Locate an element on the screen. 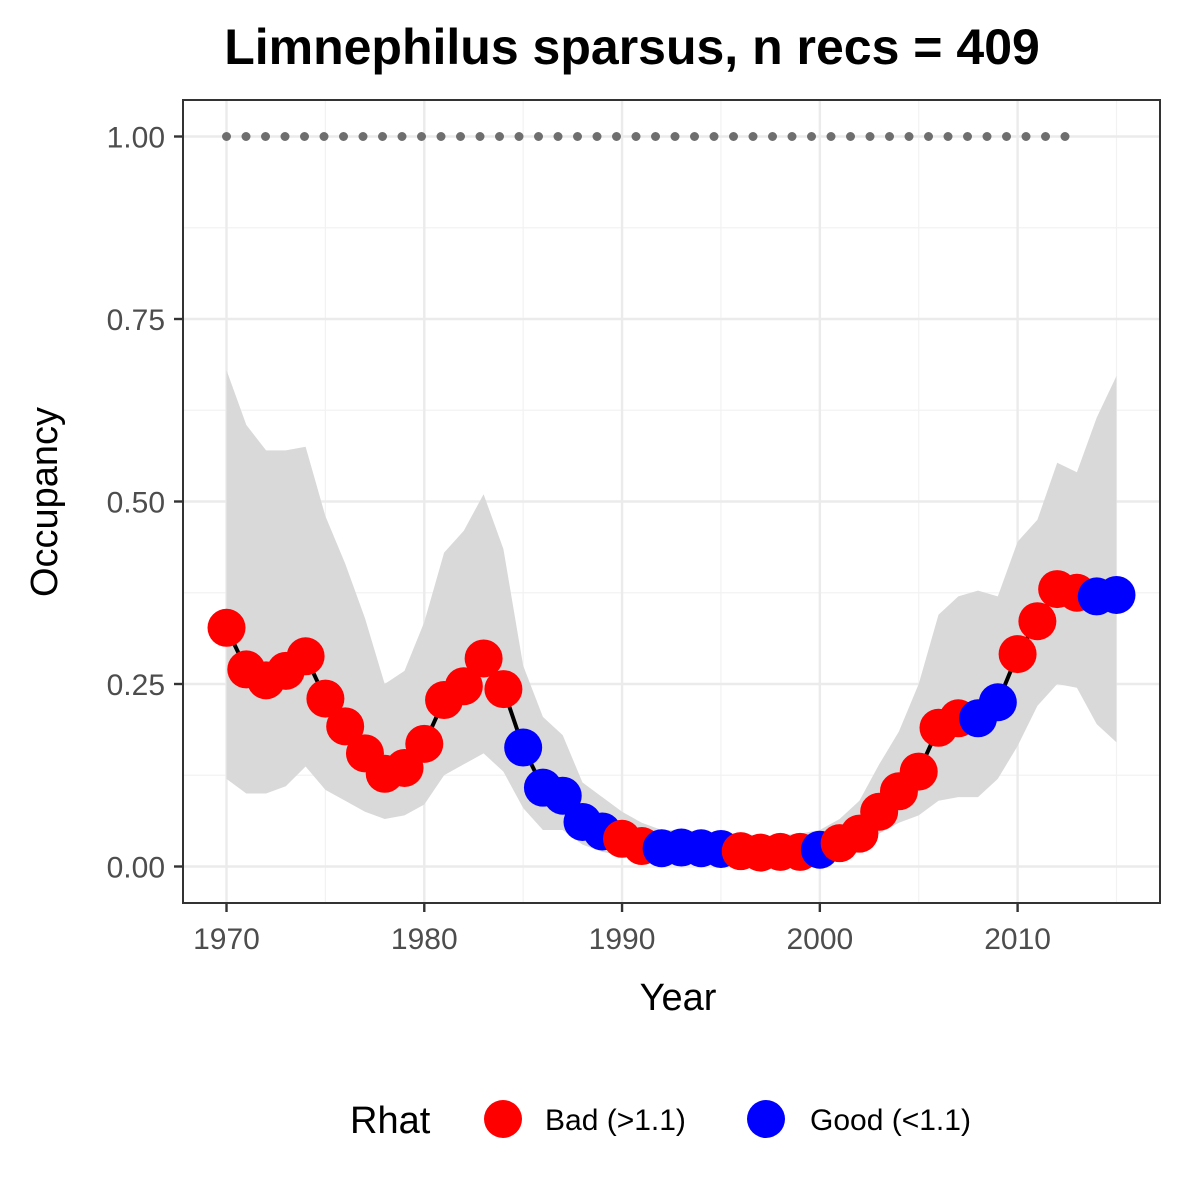 The width and height of the screenshot is (1200, 1200). data-point-1983 is located at coordinates (483, 658).